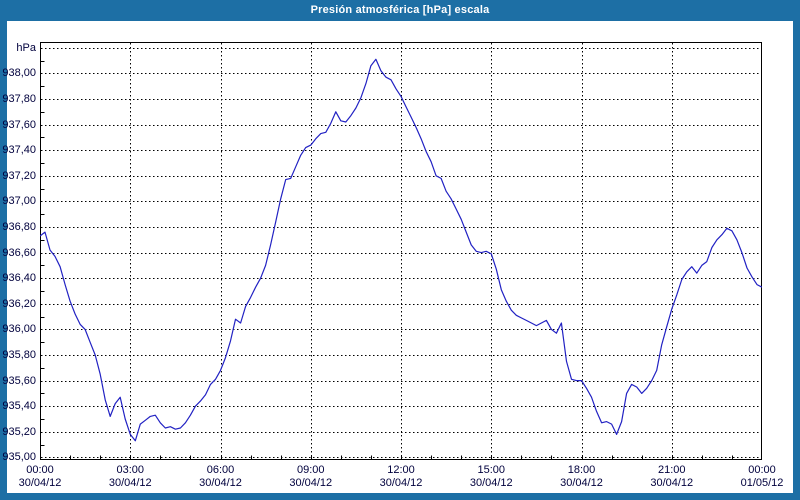  What do you see at coordinates (220, 470) in the screenshot?
I see `x-tick-time: 06:00` at bounding box center [220, 470].